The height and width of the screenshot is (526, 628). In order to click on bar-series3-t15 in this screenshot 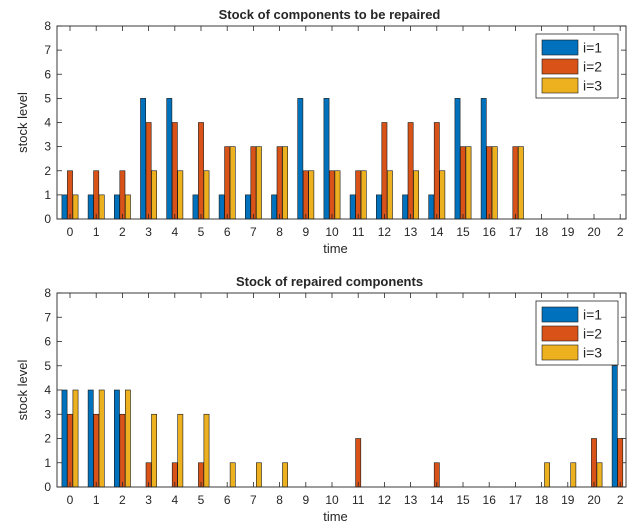, I will do `click(468, 183)`.